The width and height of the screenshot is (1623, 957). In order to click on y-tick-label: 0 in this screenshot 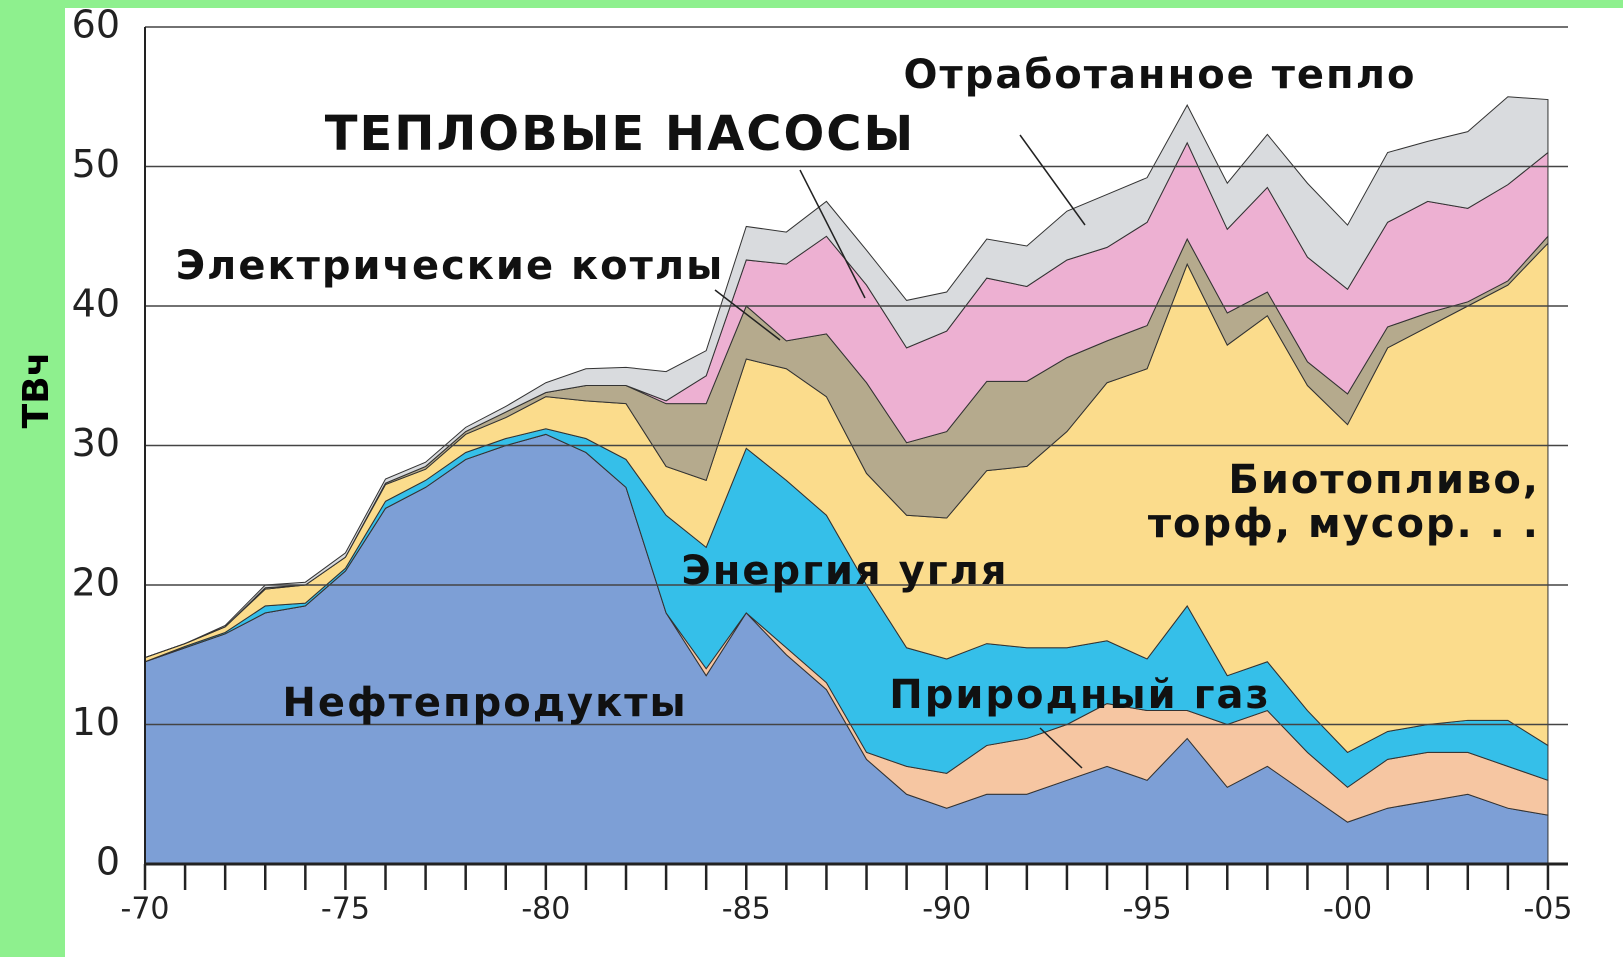, I will do `click(108, 862)`.